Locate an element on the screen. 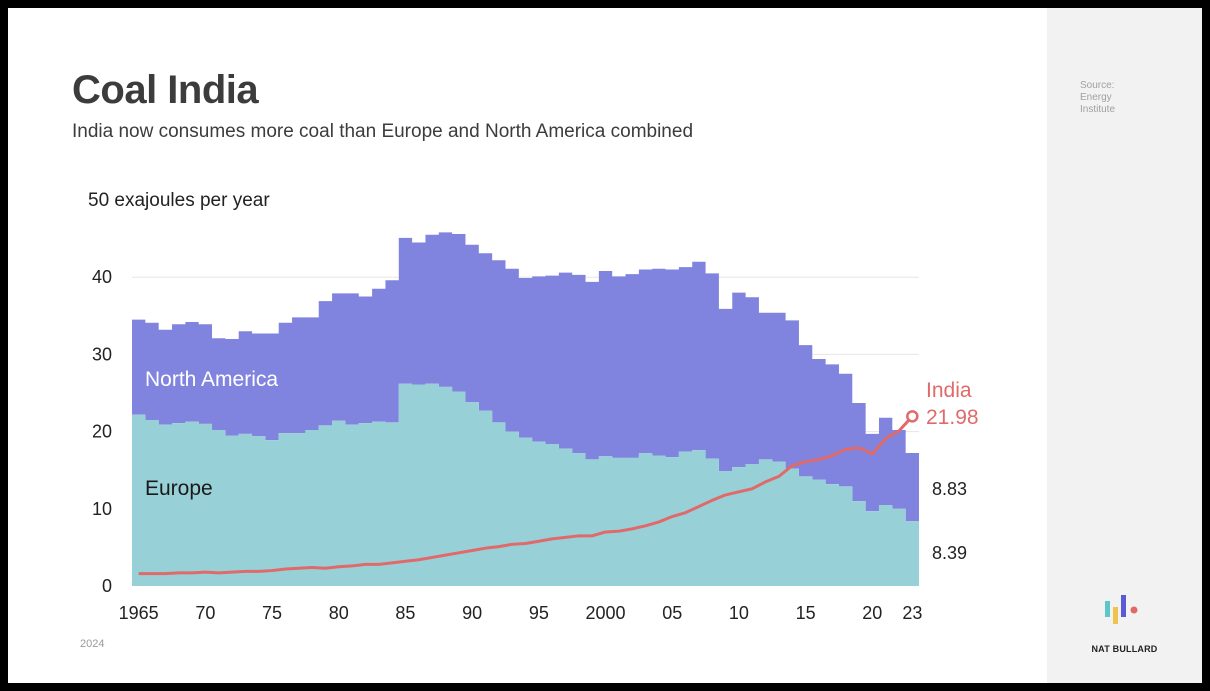  india-label: India is located at coordinates (949, 390).